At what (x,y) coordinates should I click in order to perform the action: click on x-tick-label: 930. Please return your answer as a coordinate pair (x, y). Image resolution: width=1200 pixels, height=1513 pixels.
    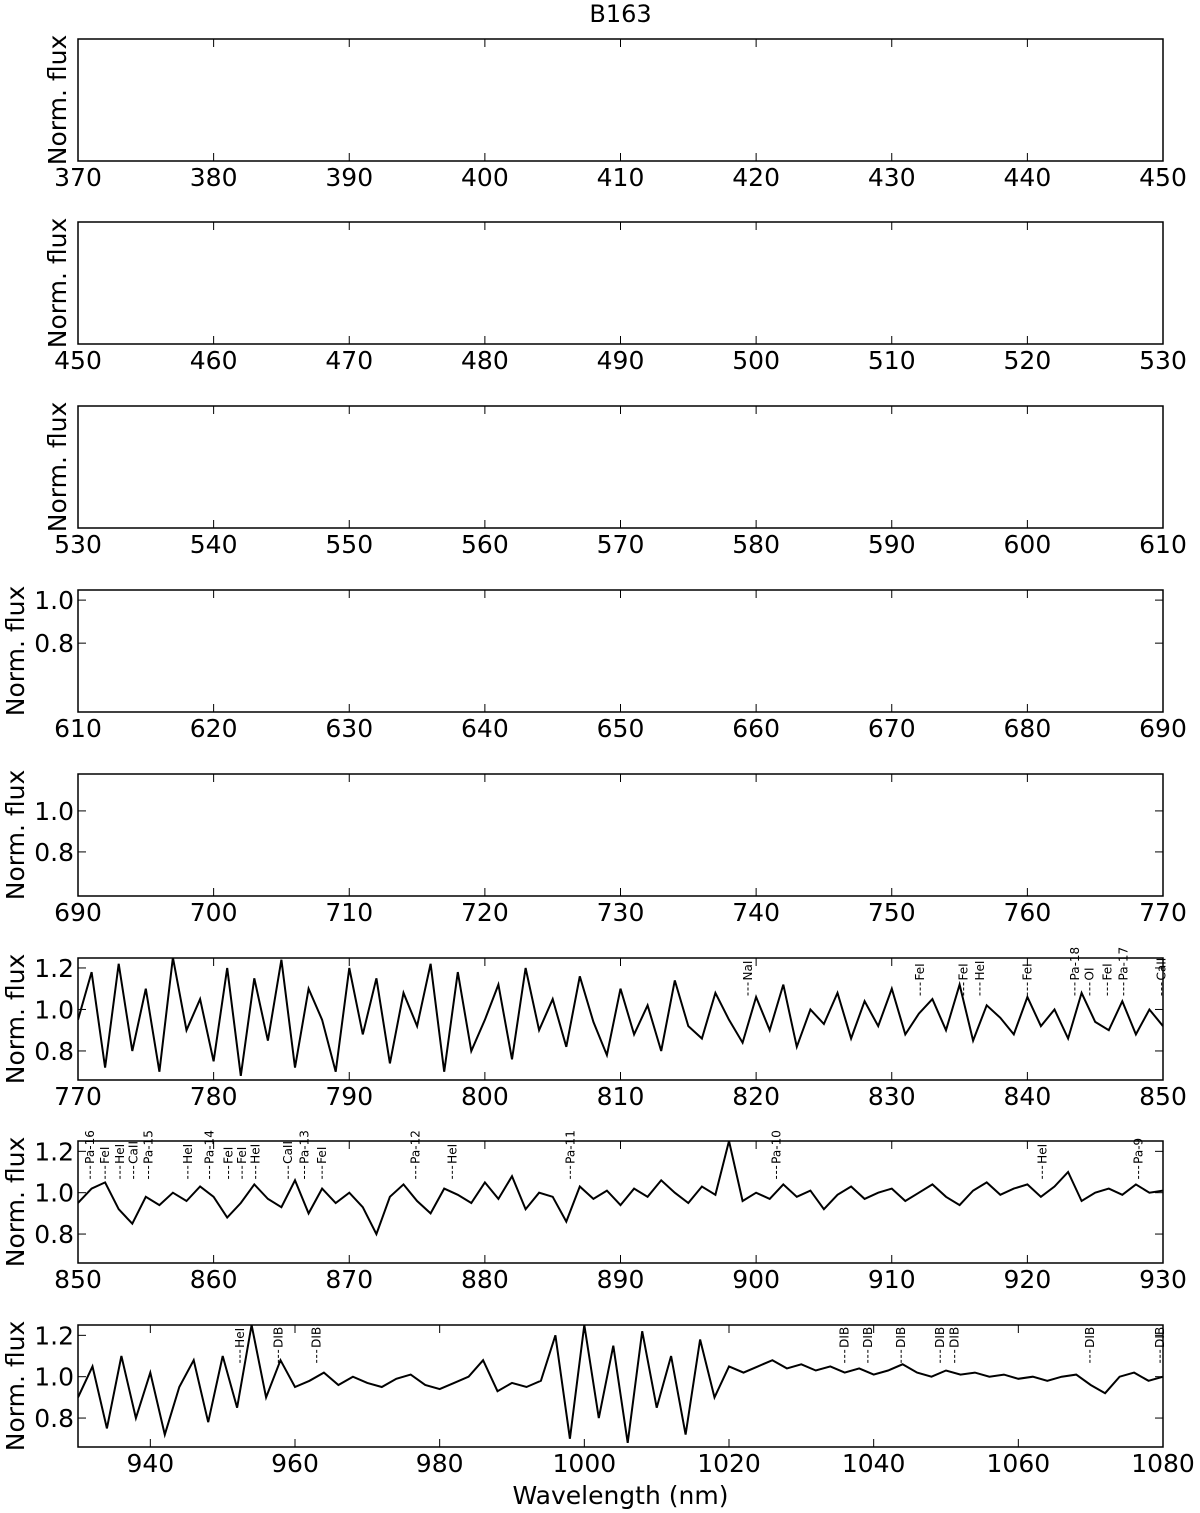
    Looking at the image, I should click on (1163, 1279).